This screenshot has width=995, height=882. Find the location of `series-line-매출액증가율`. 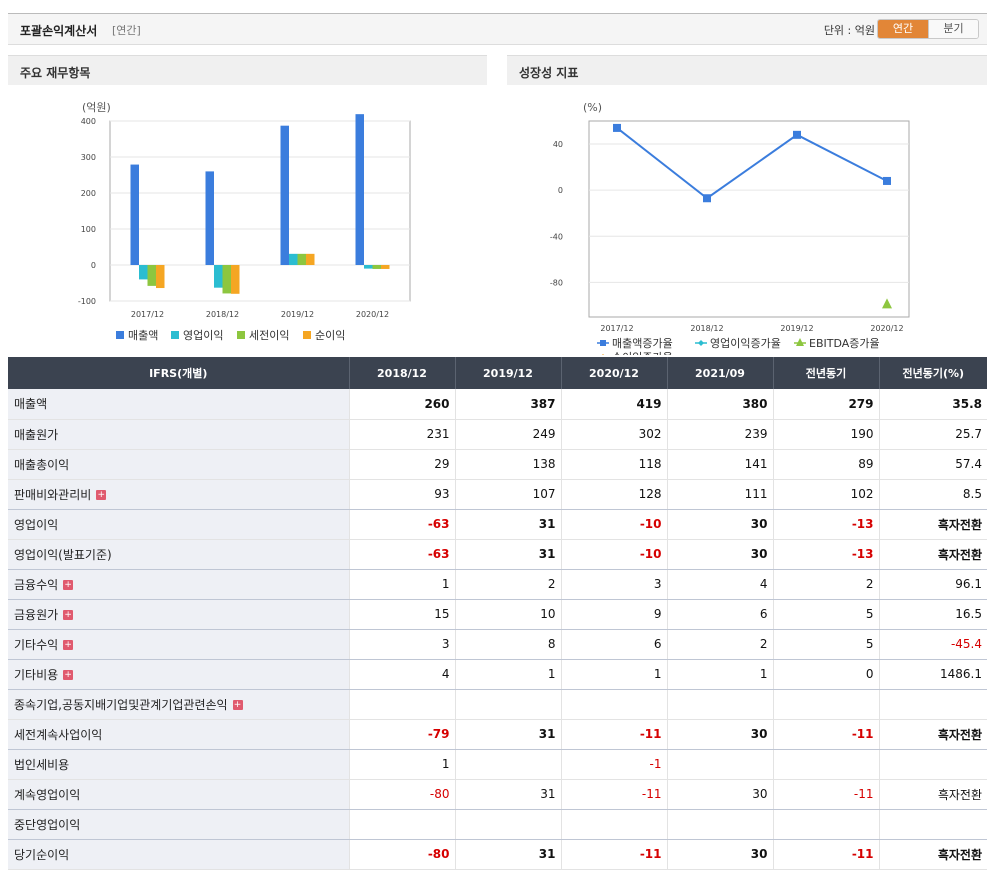

series-line-매출액증가율 is located at coordinates (752, 163).